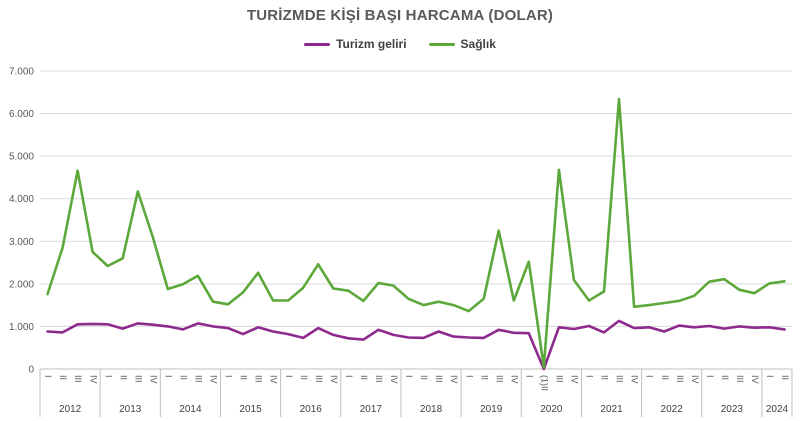 The image size is (800, 421). Describe the element at coordinates (21, 284) in the screenshot. I see `y-tick-label: 2.000` at that location.